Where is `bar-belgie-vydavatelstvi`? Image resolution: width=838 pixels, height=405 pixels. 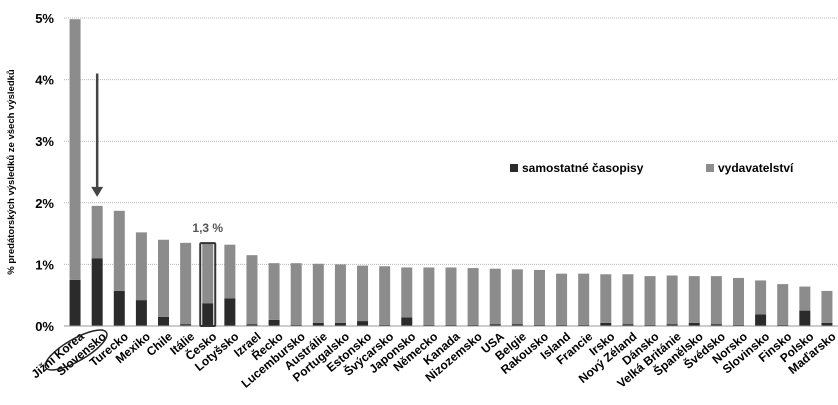
bar-belgie-vydavatelstvi is located at coordinates (517, 297).